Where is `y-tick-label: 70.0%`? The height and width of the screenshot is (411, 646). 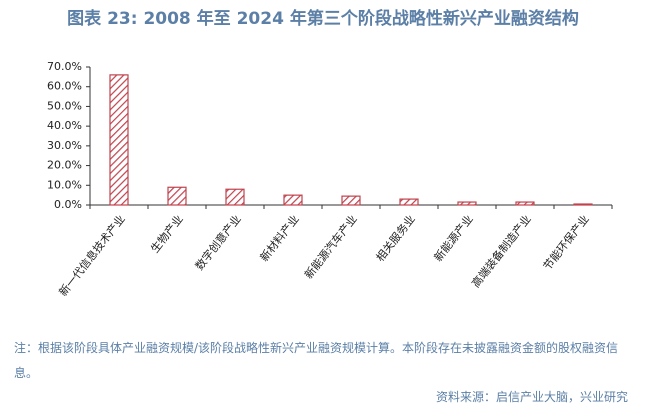
y-tick-label: 70.0% is located at coordinates (64, 66).